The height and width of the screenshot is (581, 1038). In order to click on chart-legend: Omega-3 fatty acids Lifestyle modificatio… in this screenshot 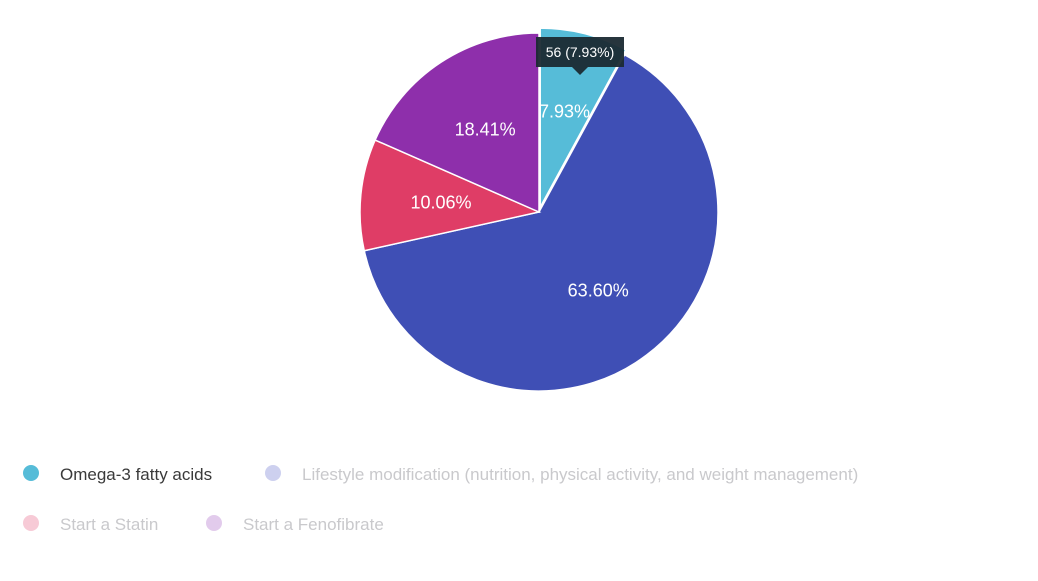, I will do `click(440, 499)`.